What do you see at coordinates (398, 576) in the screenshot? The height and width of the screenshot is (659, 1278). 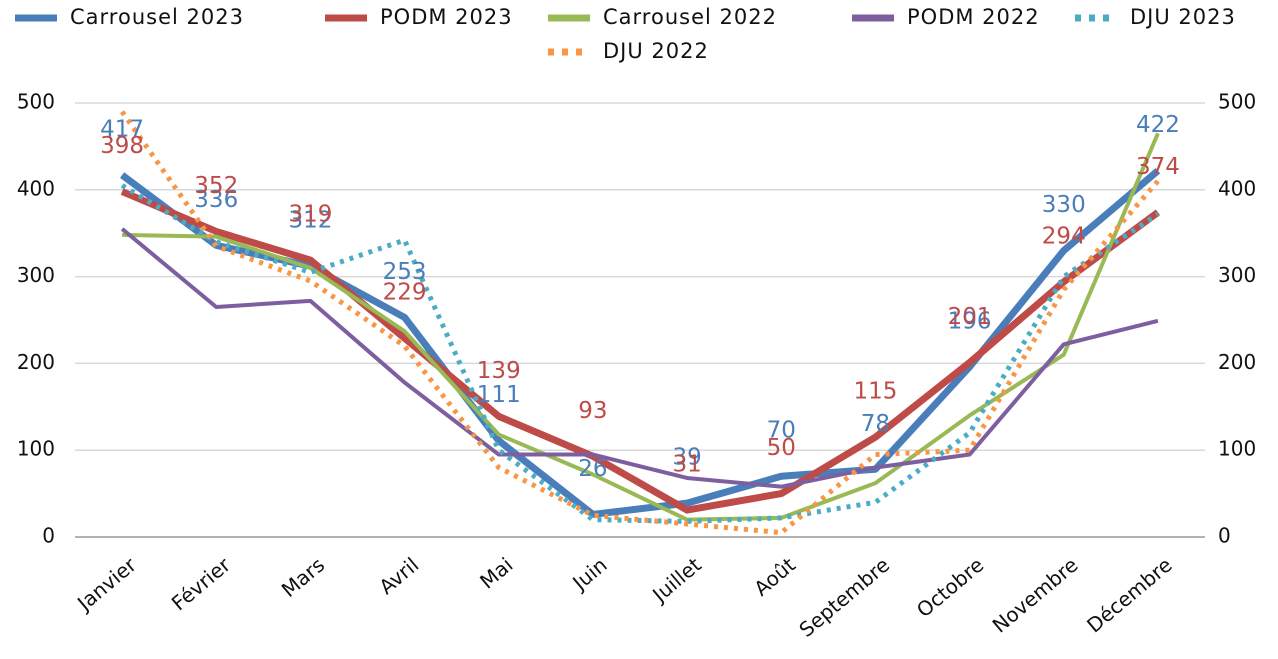 I see `x-tick-label: Avril` at bounding box center [398, 576].